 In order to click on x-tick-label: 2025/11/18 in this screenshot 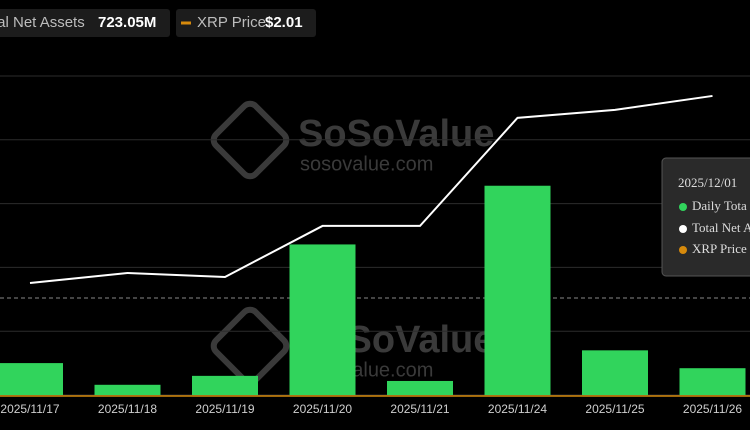, I will do `click(127, 409)`.